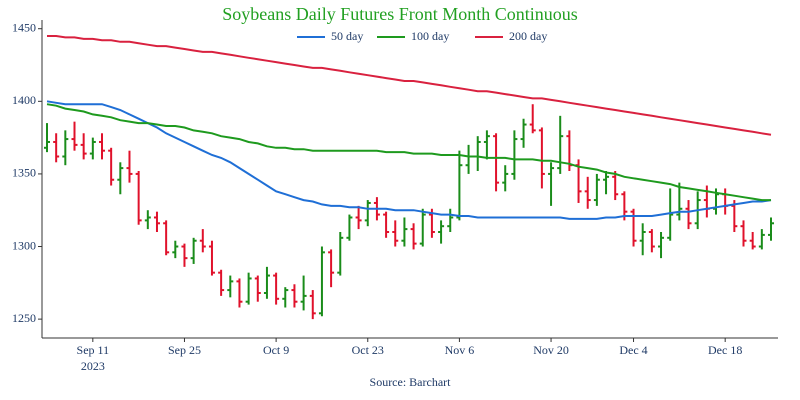  What do you see at coordinates (460, 350) in the screenshot?
I see `x-tick-label: Nov 6` at bounding box center [460, 350].